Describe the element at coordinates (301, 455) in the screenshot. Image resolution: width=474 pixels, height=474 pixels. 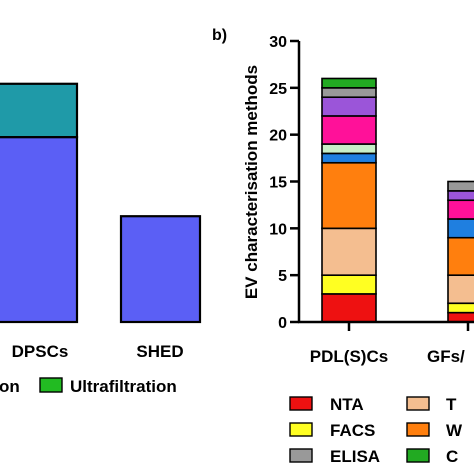
I see `legend-swatch-elisa` at that location.